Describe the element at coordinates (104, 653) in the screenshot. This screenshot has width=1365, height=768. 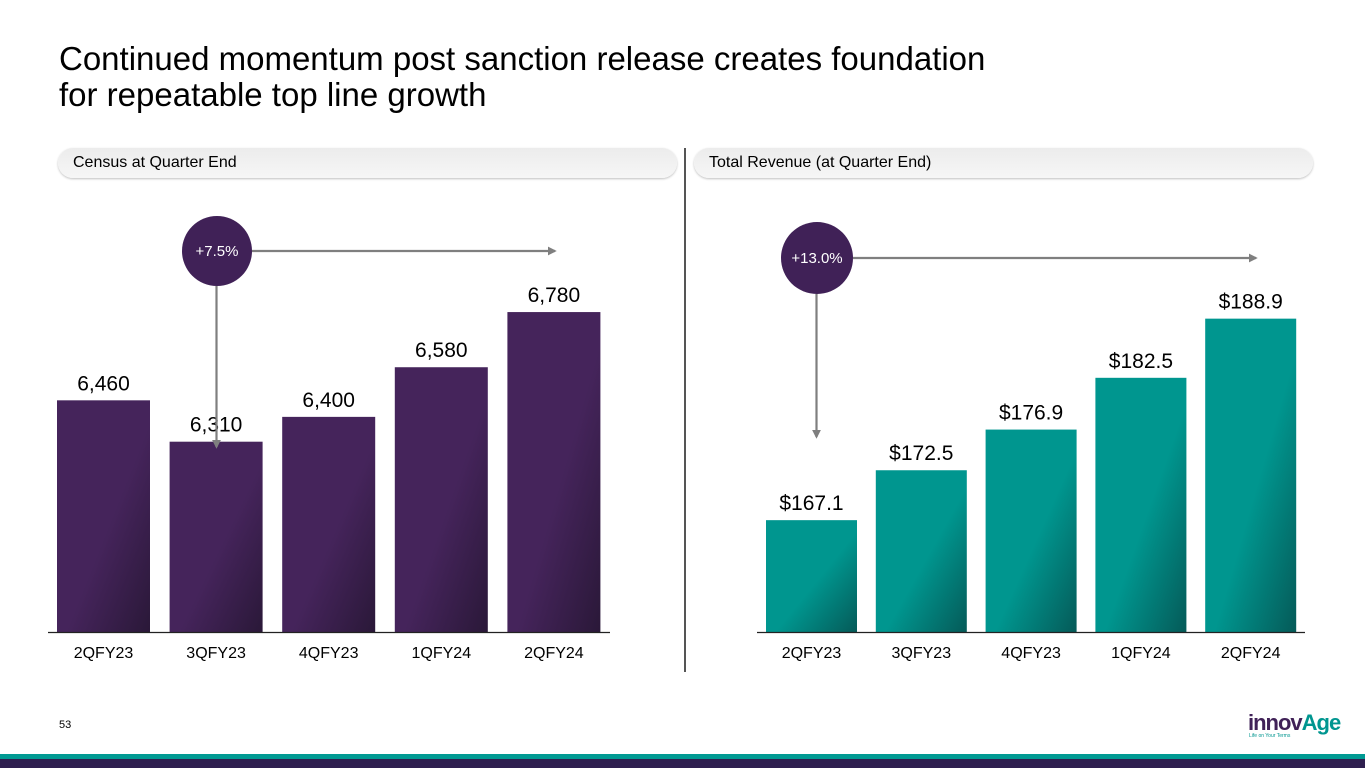
I see `census-x-tick-label: 2QFY23` at that location.